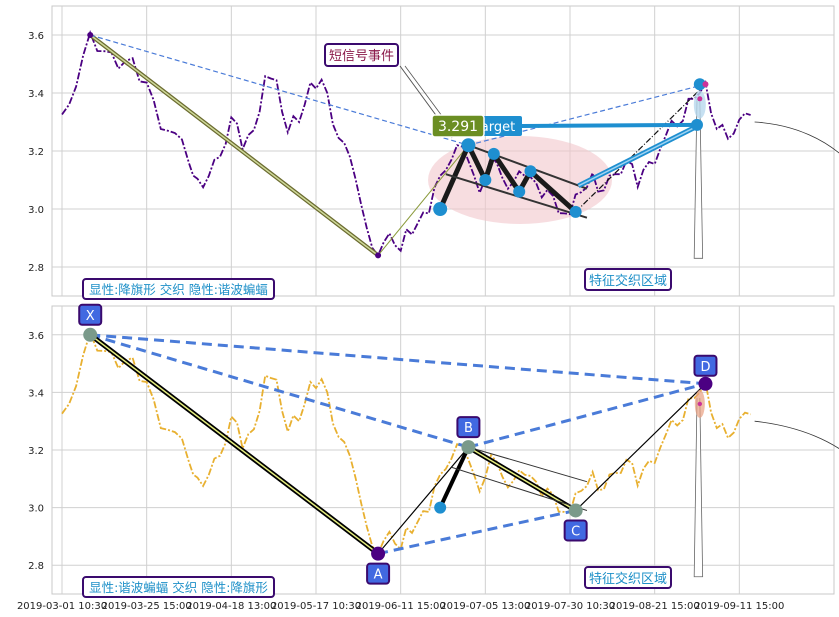 The height and width of the screenshot is (617, 839). I want to click on point-label-b: B, so click(468, 428).